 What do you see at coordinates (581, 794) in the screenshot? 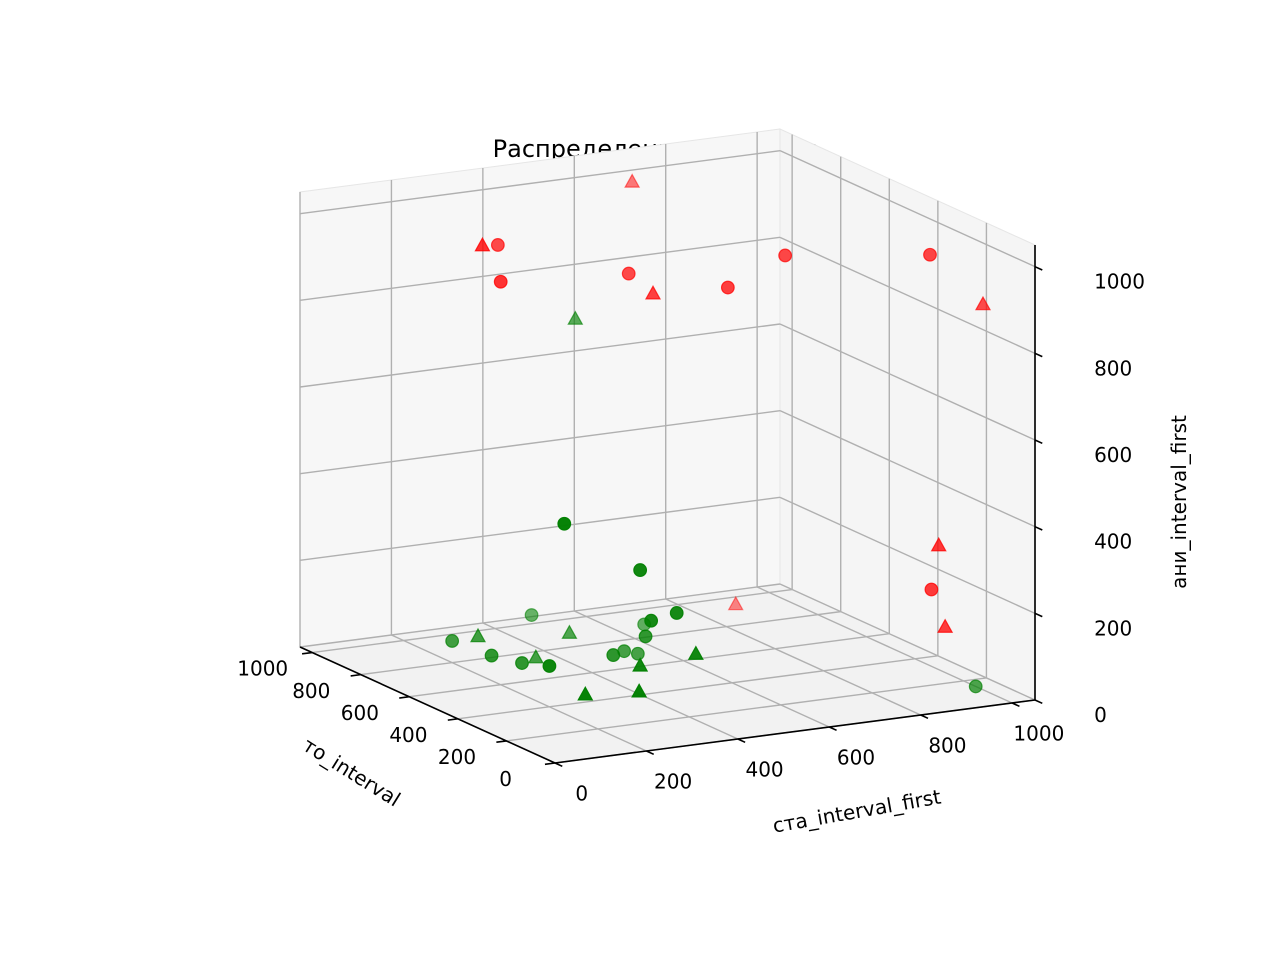
I see `y-tick-label: 0` at bounding box center [581, 794].